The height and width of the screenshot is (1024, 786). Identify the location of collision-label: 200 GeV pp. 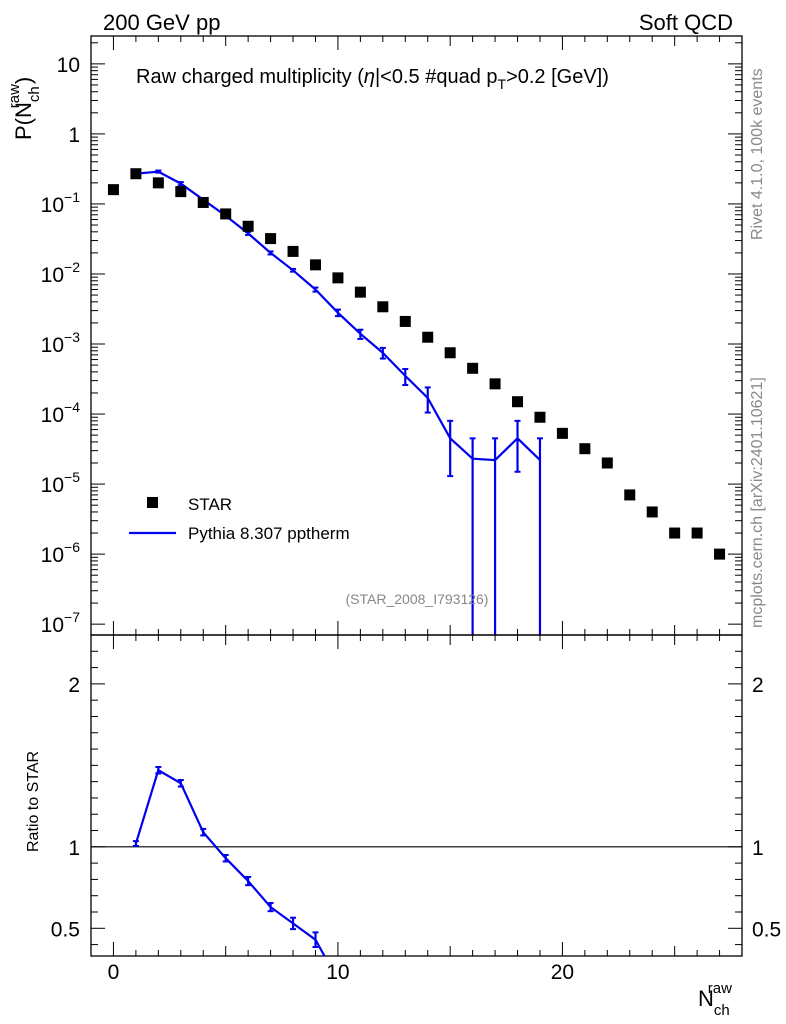
(161, 22).